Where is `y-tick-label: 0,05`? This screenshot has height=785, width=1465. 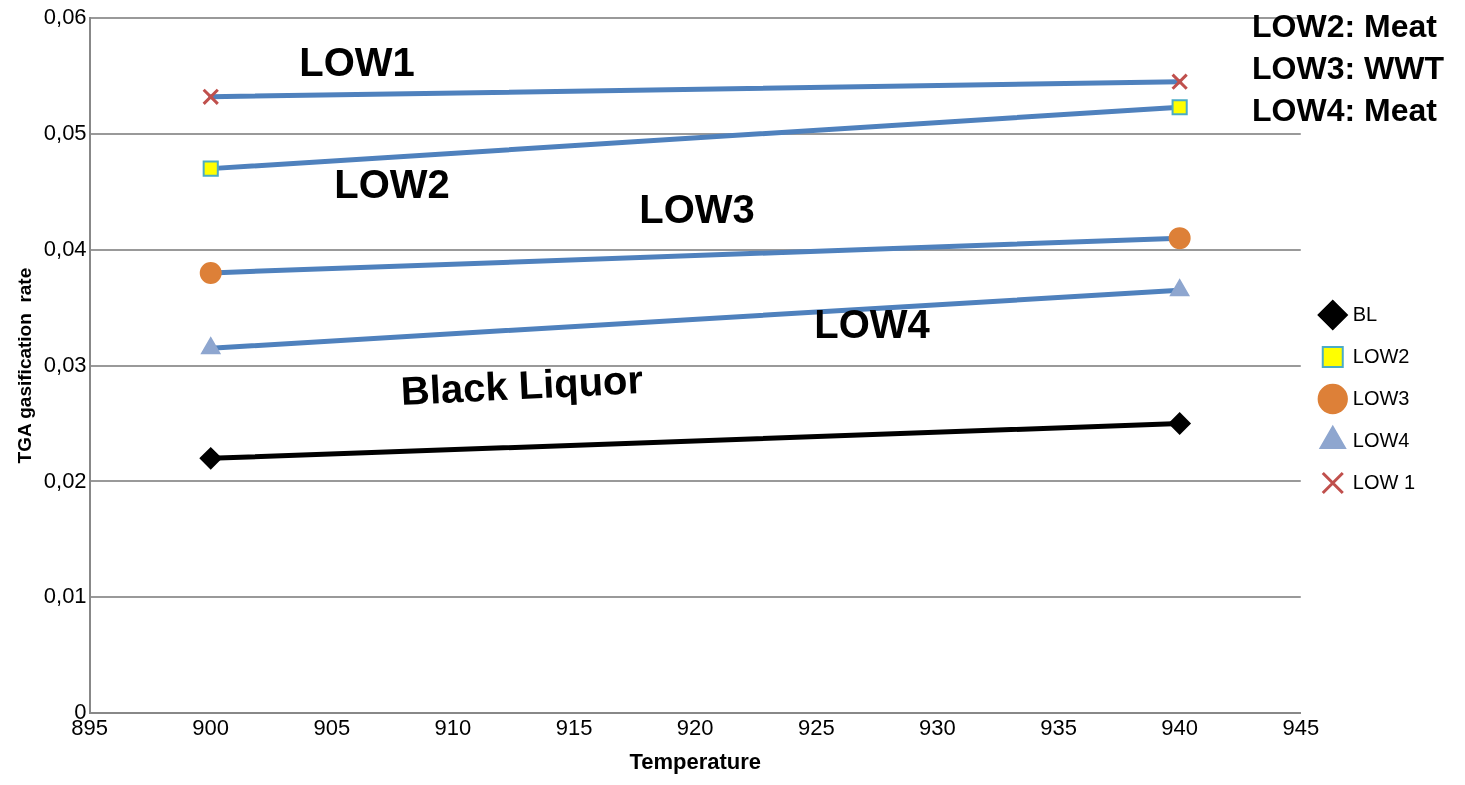 y-tick-label: 0,05 is located at coordinates (65, 132).